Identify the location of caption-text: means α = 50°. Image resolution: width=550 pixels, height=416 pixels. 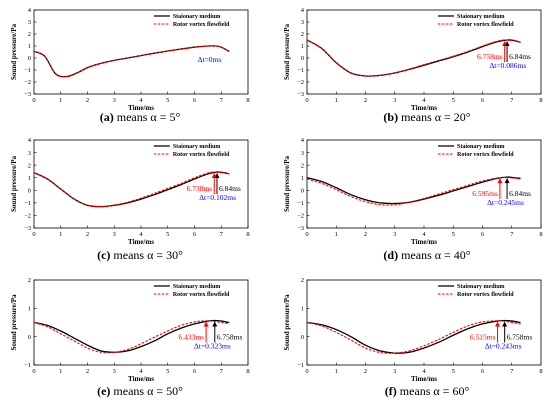
(148, 391).